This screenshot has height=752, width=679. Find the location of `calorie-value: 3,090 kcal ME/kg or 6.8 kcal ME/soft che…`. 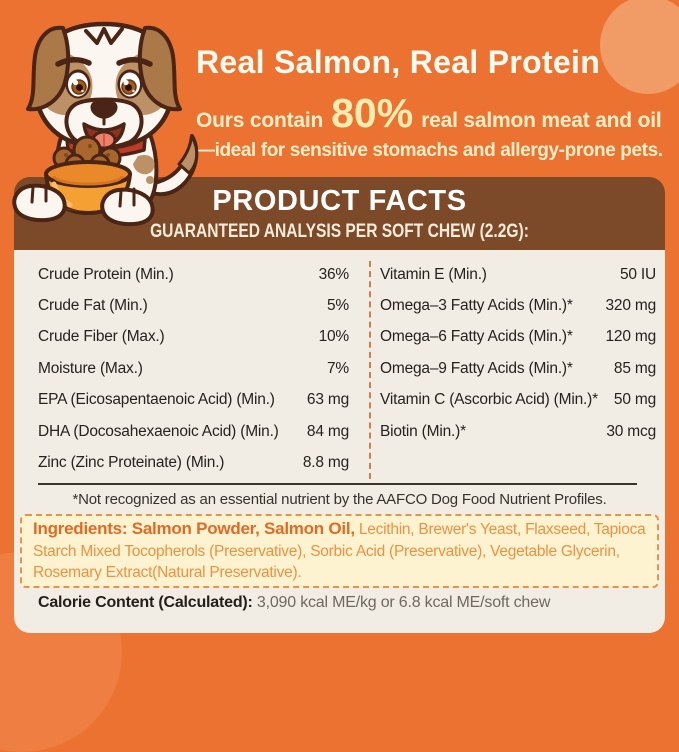

calorie-value: 3,090 kcal ME/kg or 6.8 kcal ME/soft che… is located at coordinates (401, 602).